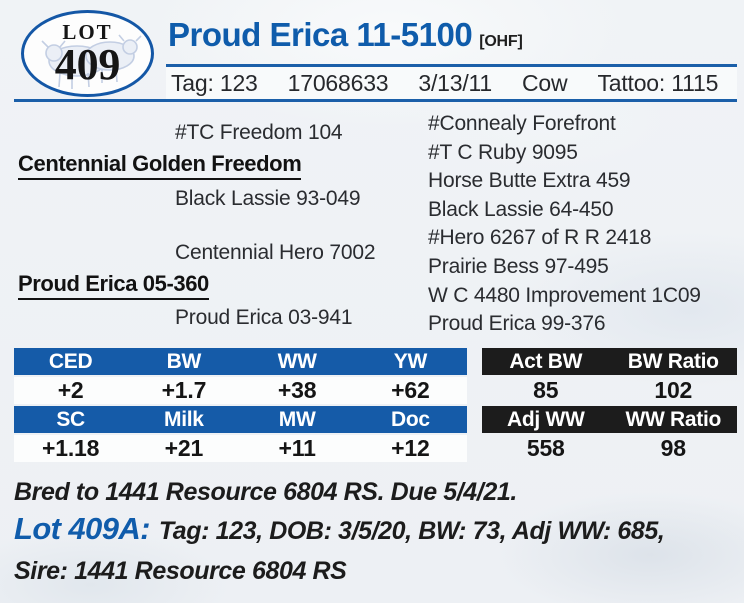 This screenshot has width=744, height=603. I want to click on header-divider, so click(375, 100).